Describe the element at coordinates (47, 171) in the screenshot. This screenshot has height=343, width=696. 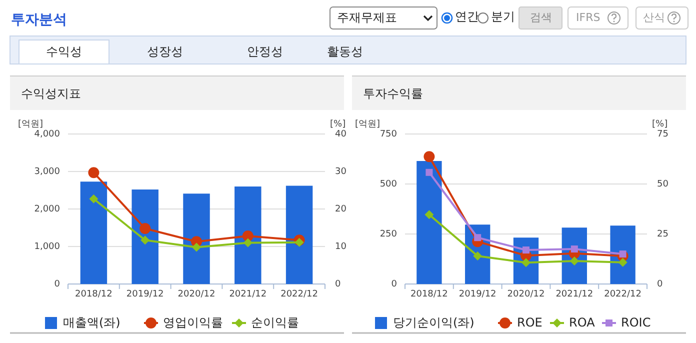
I see `y-tick-label: 3,000` at that location.